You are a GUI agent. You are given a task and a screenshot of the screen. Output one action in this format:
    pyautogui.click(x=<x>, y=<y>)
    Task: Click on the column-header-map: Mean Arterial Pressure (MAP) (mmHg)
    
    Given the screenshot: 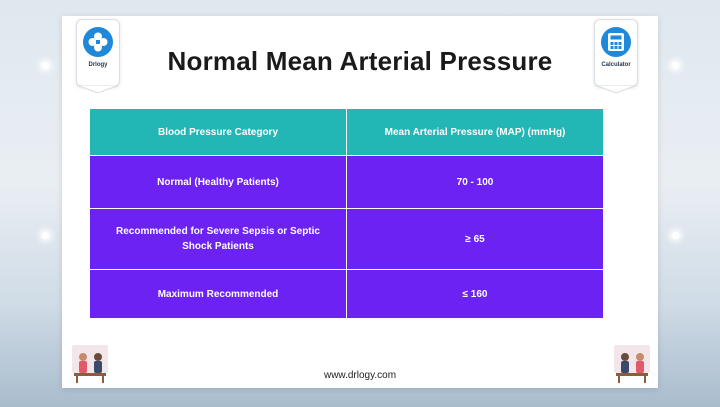 What is the action you would take?
    pyautogui.click(x=475, y=132)
    